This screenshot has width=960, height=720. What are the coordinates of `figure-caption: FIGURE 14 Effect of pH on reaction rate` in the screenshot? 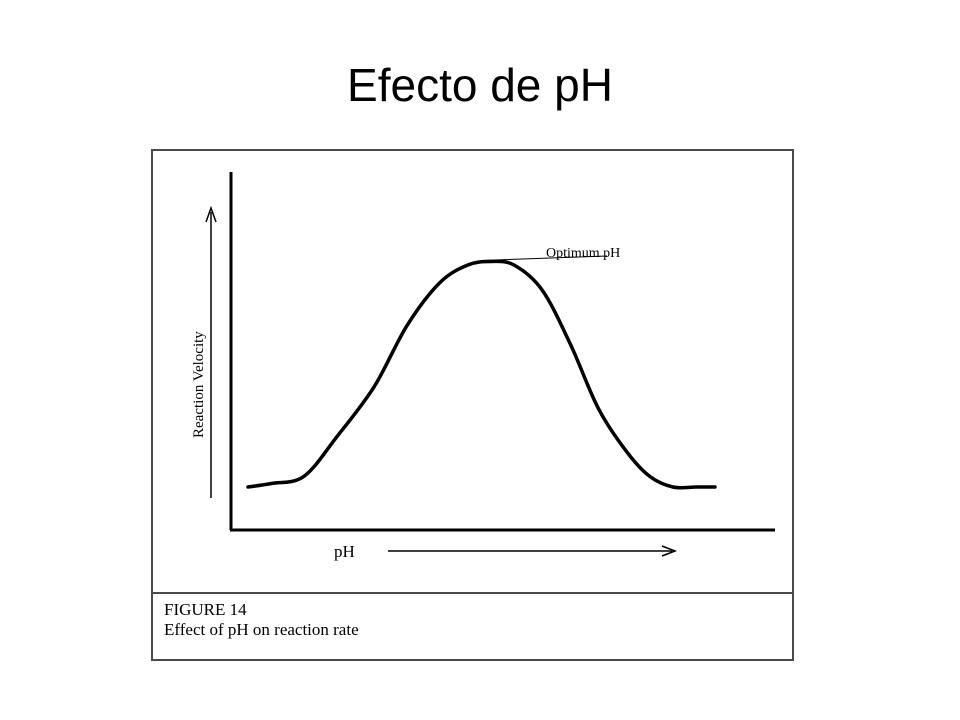 It's located at (261, 620).